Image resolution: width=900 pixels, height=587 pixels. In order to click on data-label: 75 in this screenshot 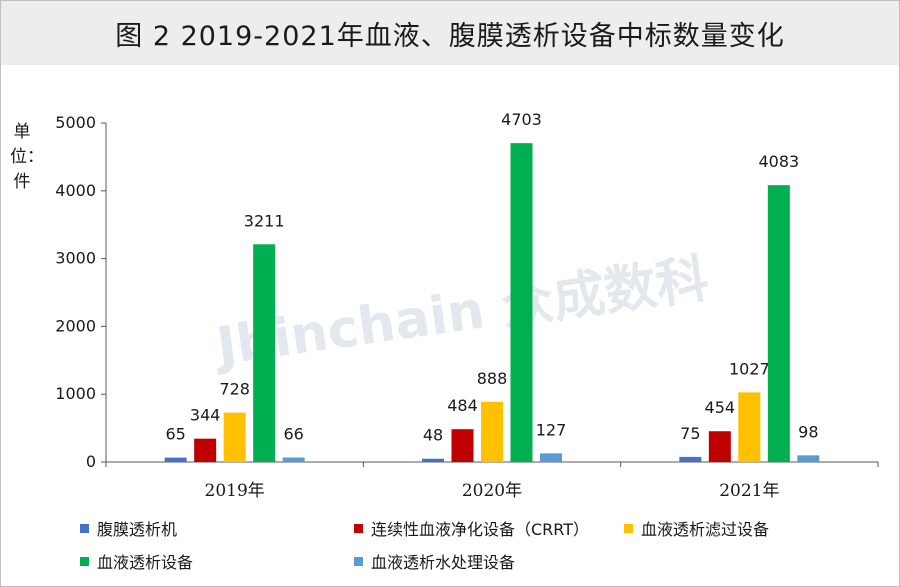, I will do `click(690, 433)`.